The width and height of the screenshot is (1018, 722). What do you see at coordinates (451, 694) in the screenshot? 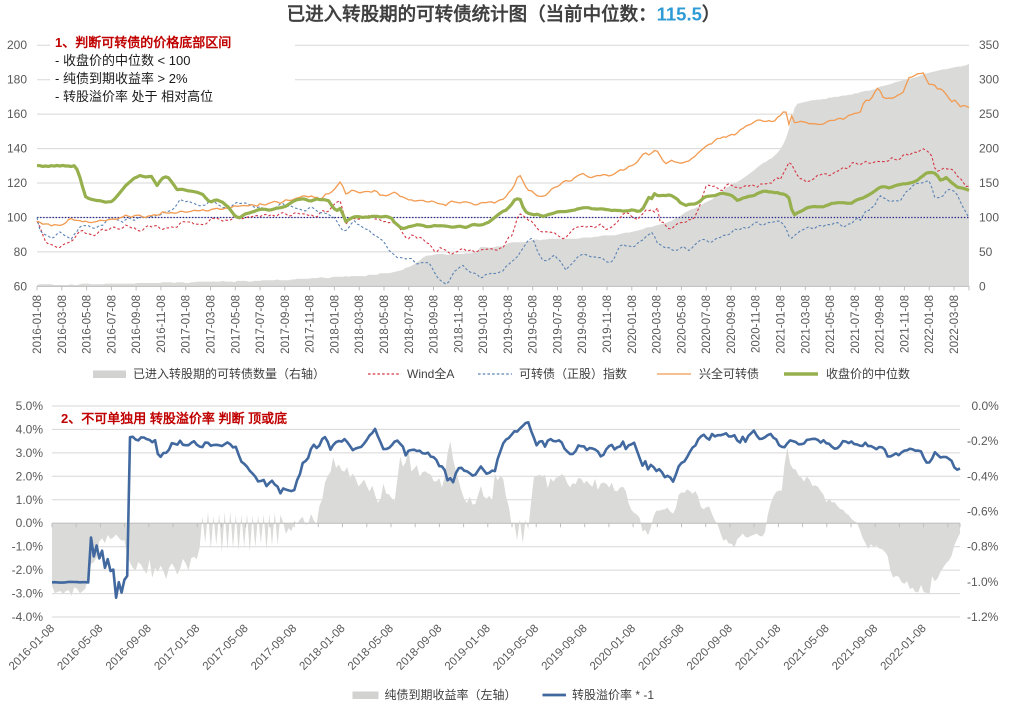
I see `svg-text: 纯债到期收益率（左轴）` at bounding box center [451, 694].